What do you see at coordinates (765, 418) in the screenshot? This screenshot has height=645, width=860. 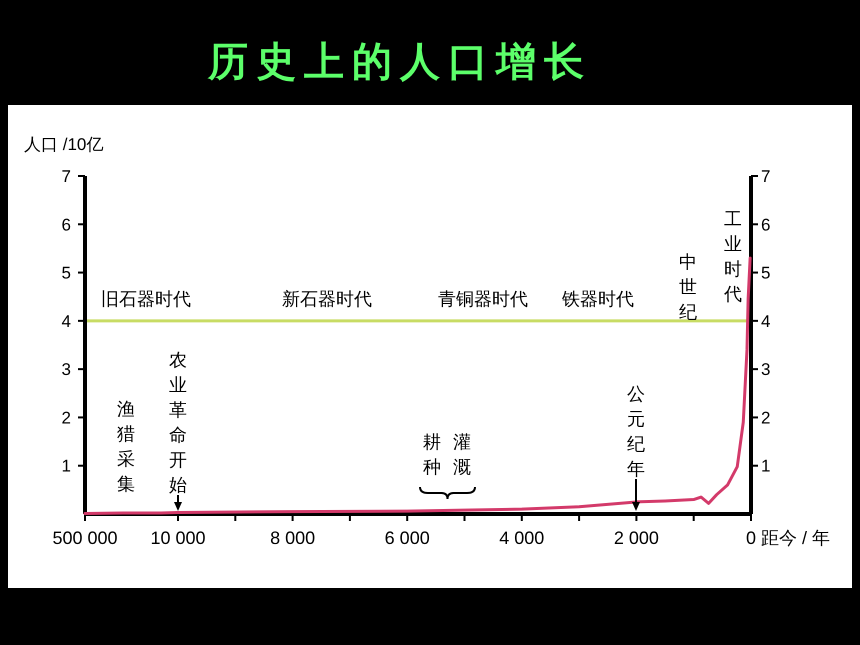 I see `y2-tick-label: 2` at bounding box center [765, 418].